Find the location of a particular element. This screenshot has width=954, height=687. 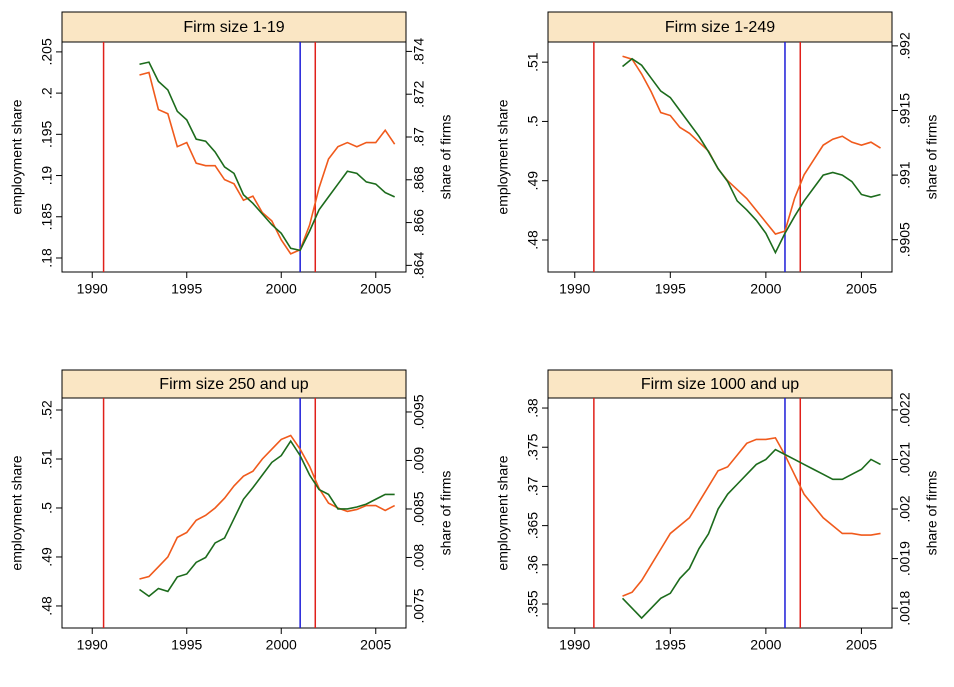

y2-tick-label: .991 is located at coordinates (905, 174).